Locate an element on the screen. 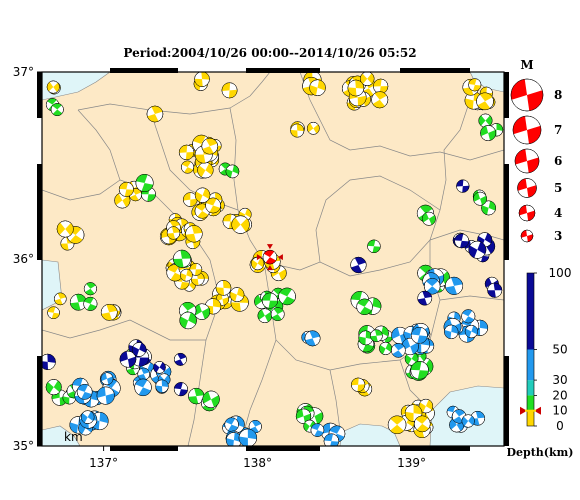  mainshock-marker is located at coordinates (269, 257).